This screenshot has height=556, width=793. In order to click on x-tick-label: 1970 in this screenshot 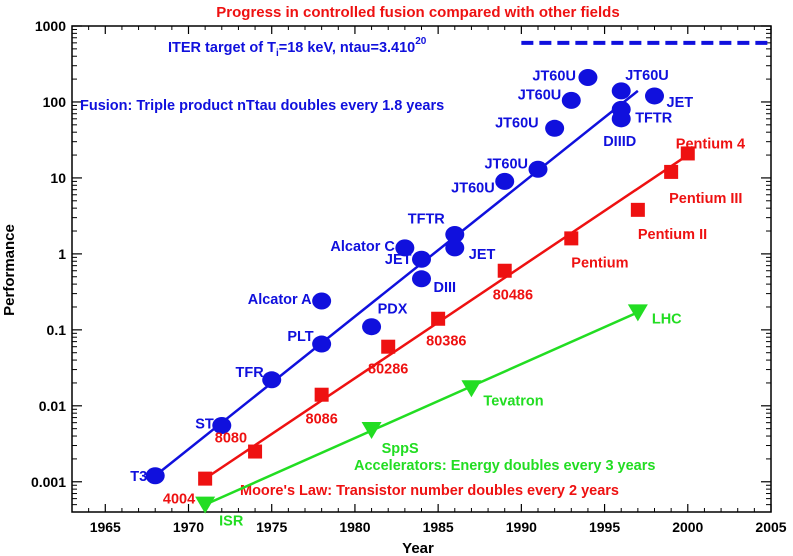, I will do `click(188, 527)`.